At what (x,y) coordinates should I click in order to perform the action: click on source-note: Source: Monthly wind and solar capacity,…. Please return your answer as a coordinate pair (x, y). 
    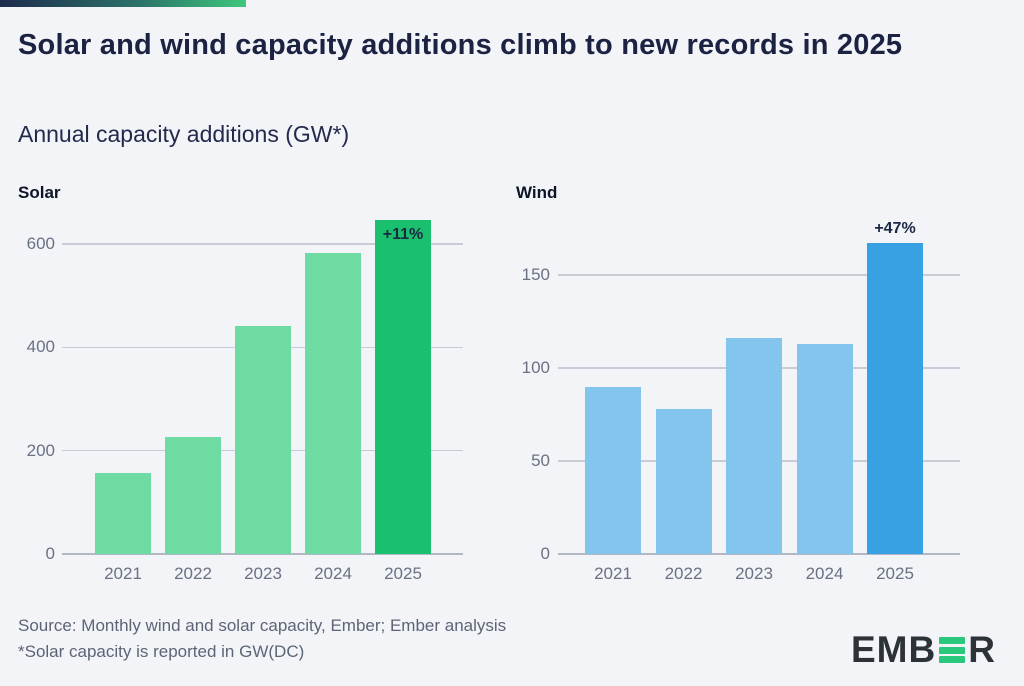
    Looking at the image, I should click on (262, 625).